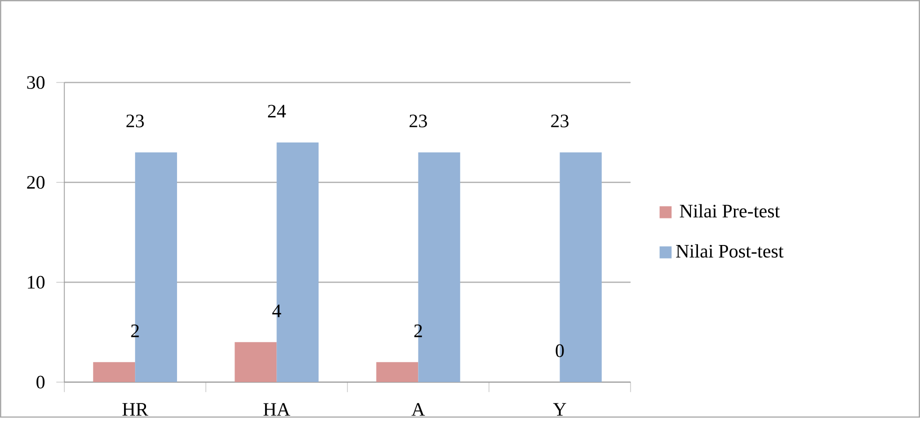  I want to click on y-tick-label: 0, so click(40, 382).